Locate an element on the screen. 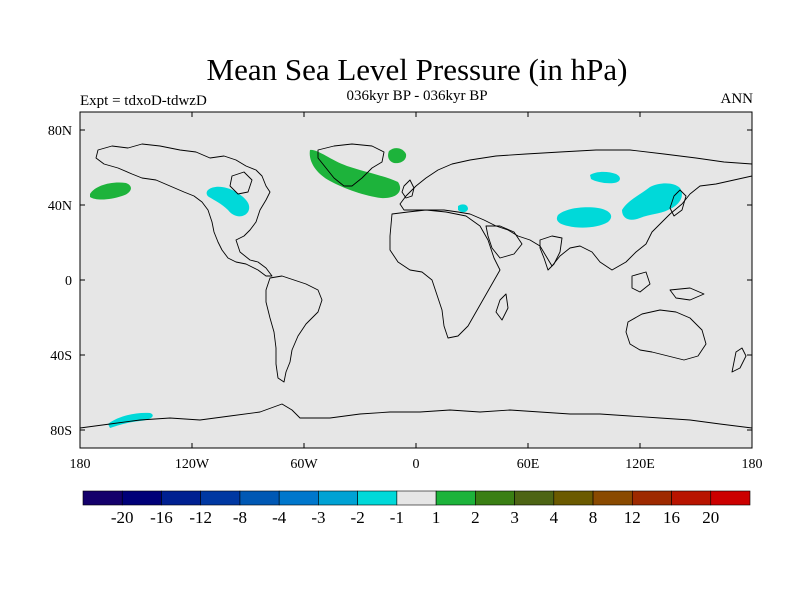 This screenshot has width=800, height=600. colorbar-label: 3 is located at coordinates (514, 517).